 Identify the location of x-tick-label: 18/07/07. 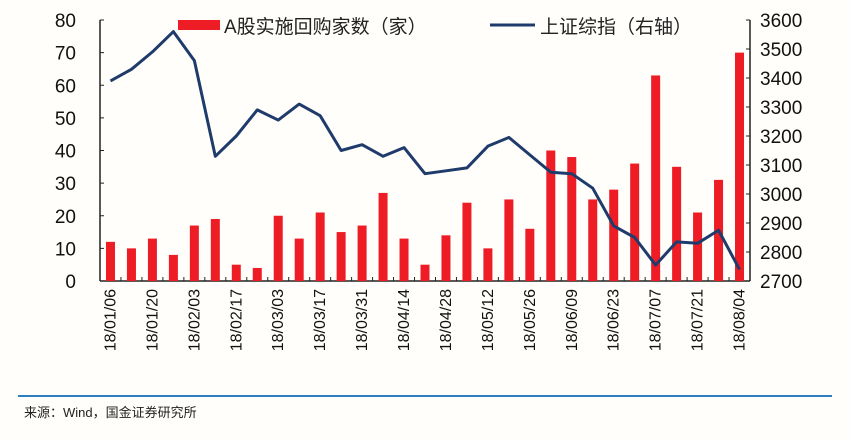
(656, 320).